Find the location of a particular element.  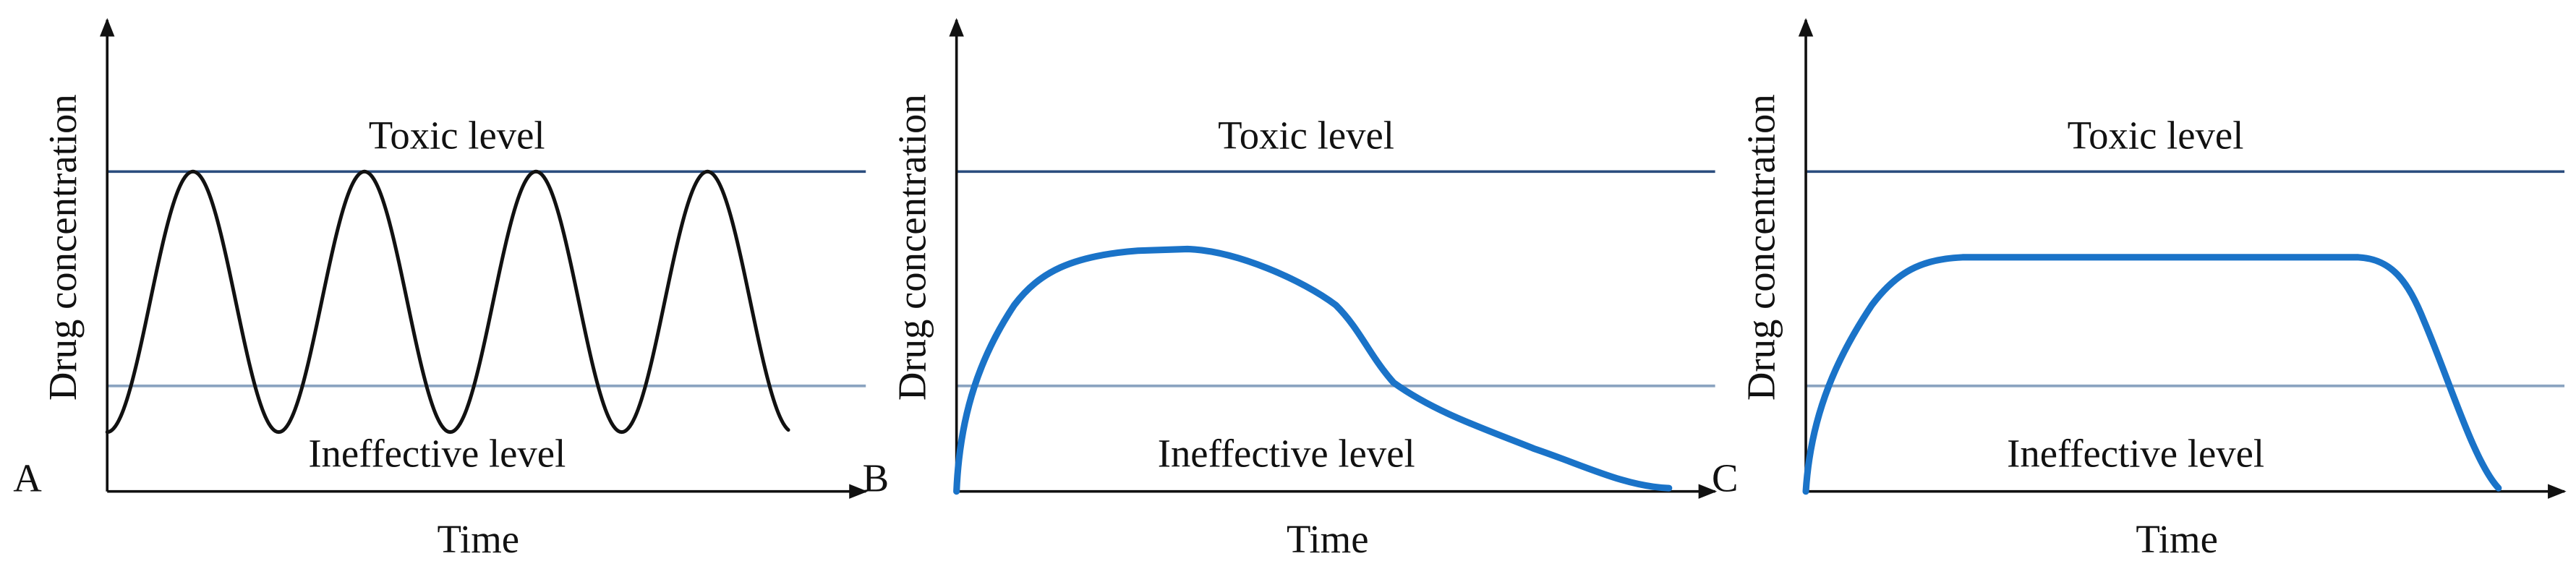

panel-letter: A is located at coordinates (28, 478).